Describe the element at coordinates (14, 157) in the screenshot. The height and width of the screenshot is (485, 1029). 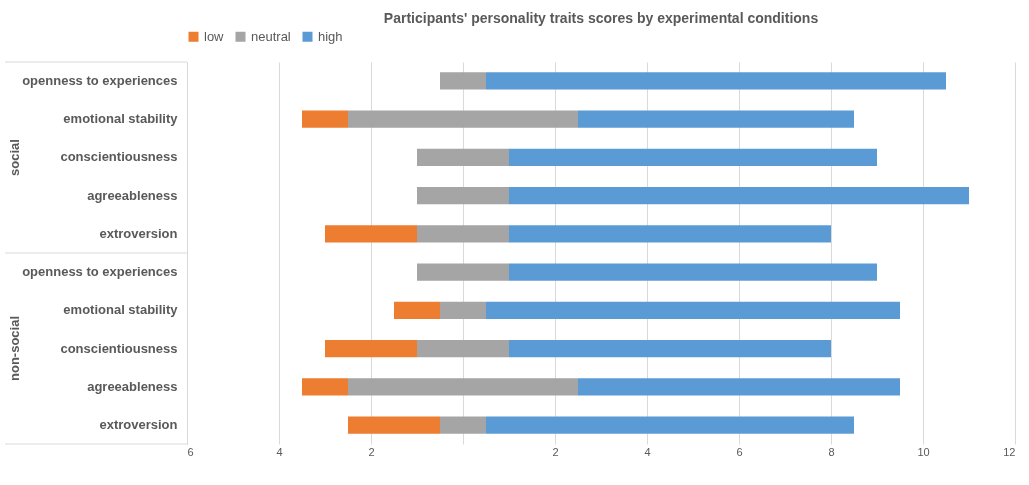
I see `text: social` at that location.